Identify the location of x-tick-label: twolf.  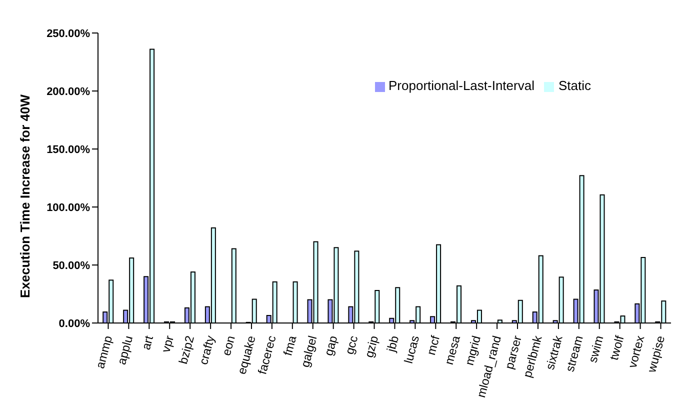
(616, 348).